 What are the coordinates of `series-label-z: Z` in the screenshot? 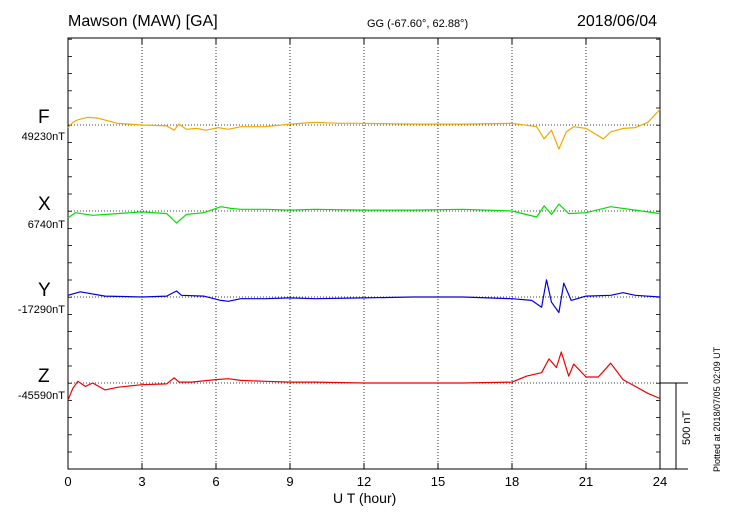 It's located at (44, 376).